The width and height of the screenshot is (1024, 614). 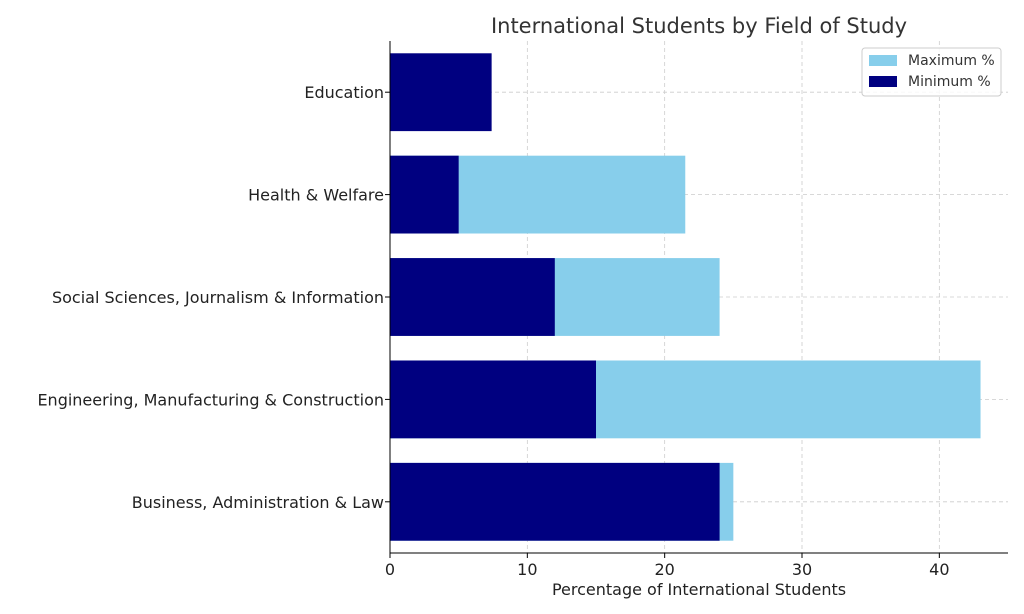 What do you see at coordinates (699, 589) in the screenshot?
I see `x-axis-label: Percentage of International Students` at bounding box center [699, 589].